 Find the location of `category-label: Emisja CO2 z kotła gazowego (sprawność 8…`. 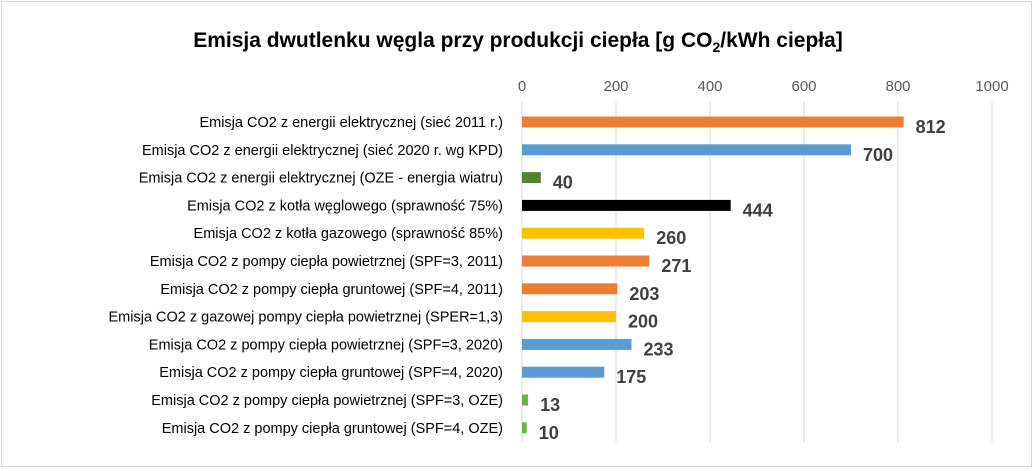

category-label: Emisja CO2 z kotła gazowego (sprawność 8… is located at coordinates (348, 234).